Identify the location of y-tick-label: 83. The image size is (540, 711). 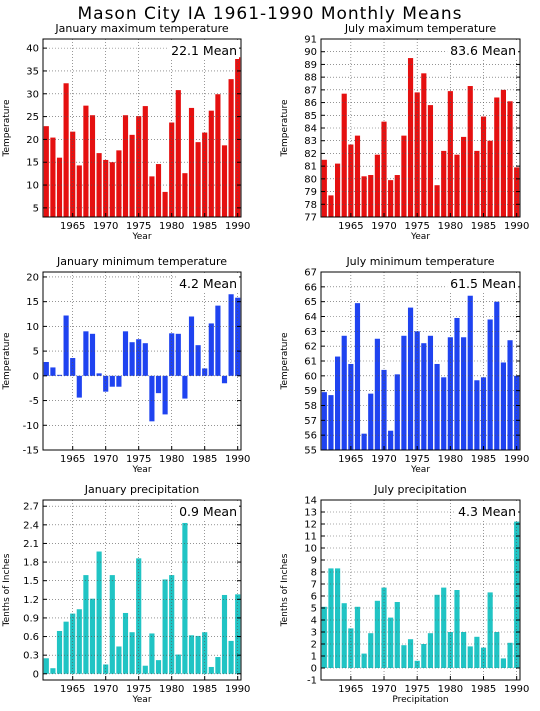
(310, 141).